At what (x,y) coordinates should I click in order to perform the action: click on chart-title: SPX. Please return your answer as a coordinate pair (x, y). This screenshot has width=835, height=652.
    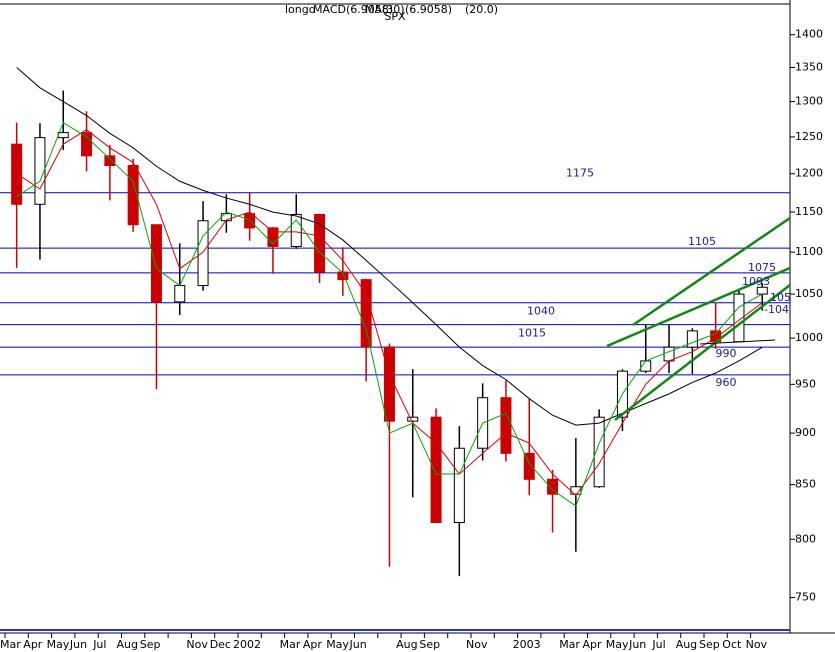
    Looking at the image, I should click on (395, 16).